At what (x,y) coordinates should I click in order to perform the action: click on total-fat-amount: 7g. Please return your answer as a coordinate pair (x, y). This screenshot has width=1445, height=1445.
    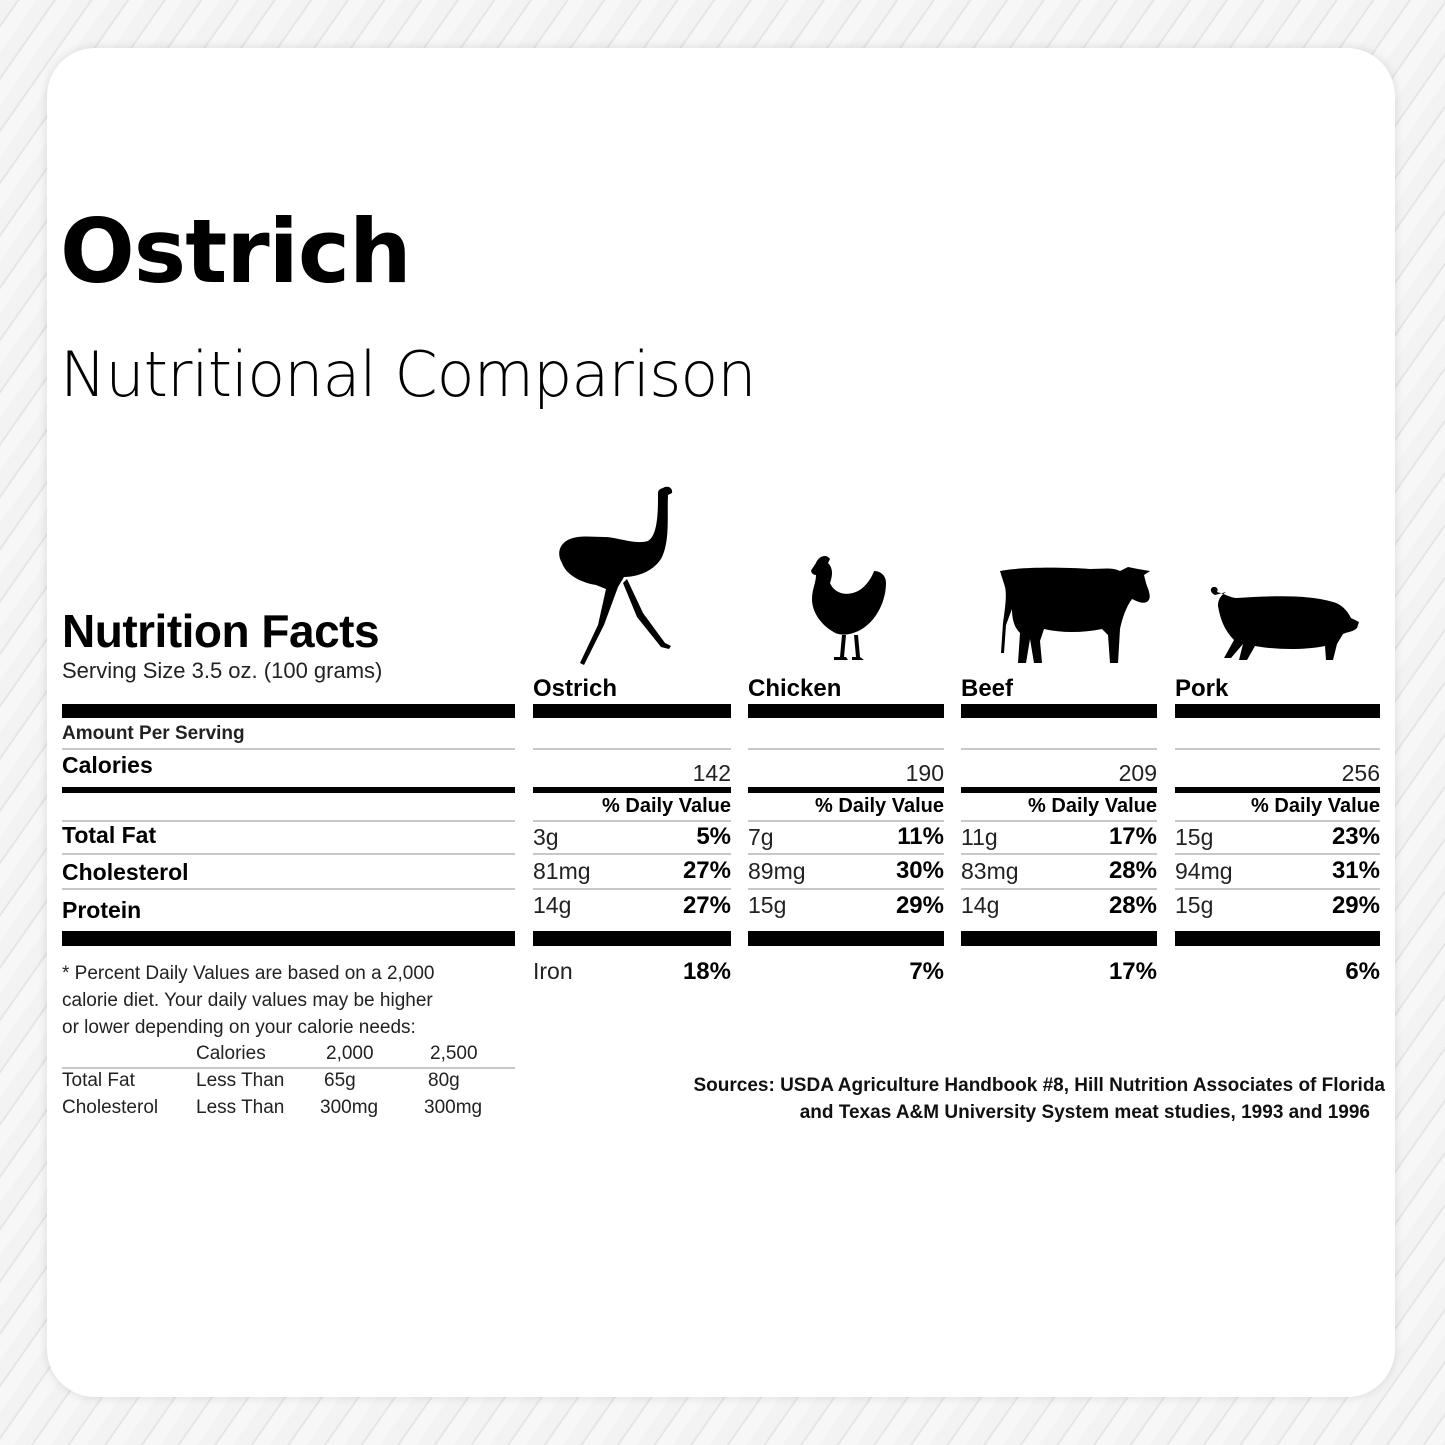
    Looking at the image, I should click on (761, 837).